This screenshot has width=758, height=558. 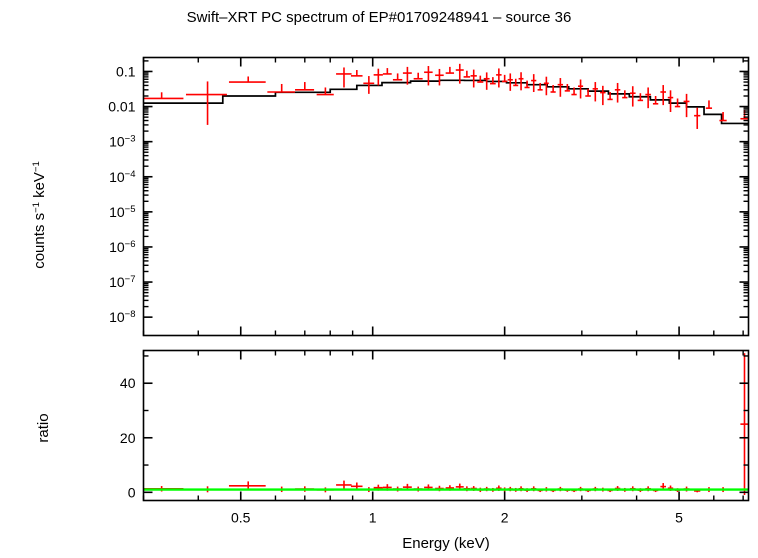 What do you see at coordinates (121, 107) in the screenshot?
I see `y-tick-label: 0.01` at bounding box center [121, 107].